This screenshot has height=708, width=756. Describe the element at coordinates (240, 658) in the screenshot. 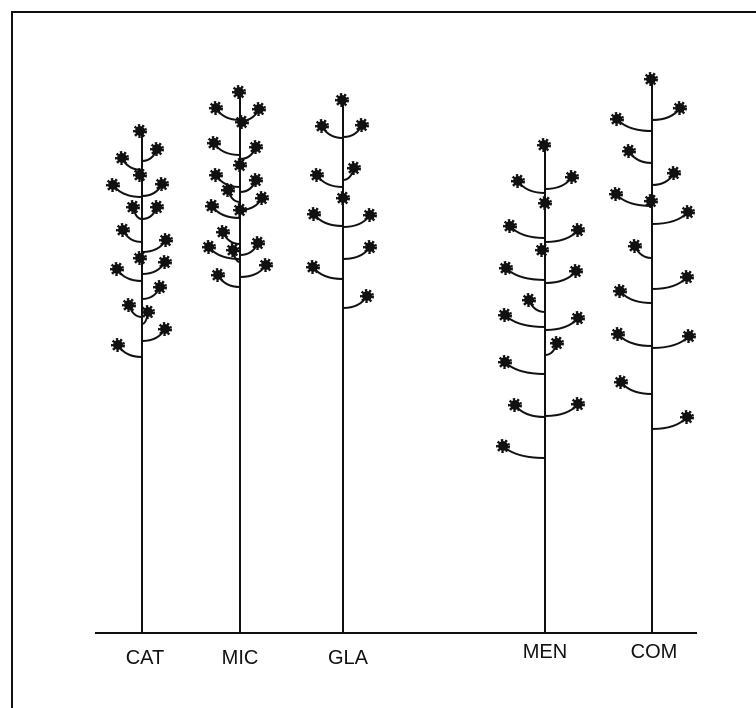

I see `plant-label: MIC` at that location.